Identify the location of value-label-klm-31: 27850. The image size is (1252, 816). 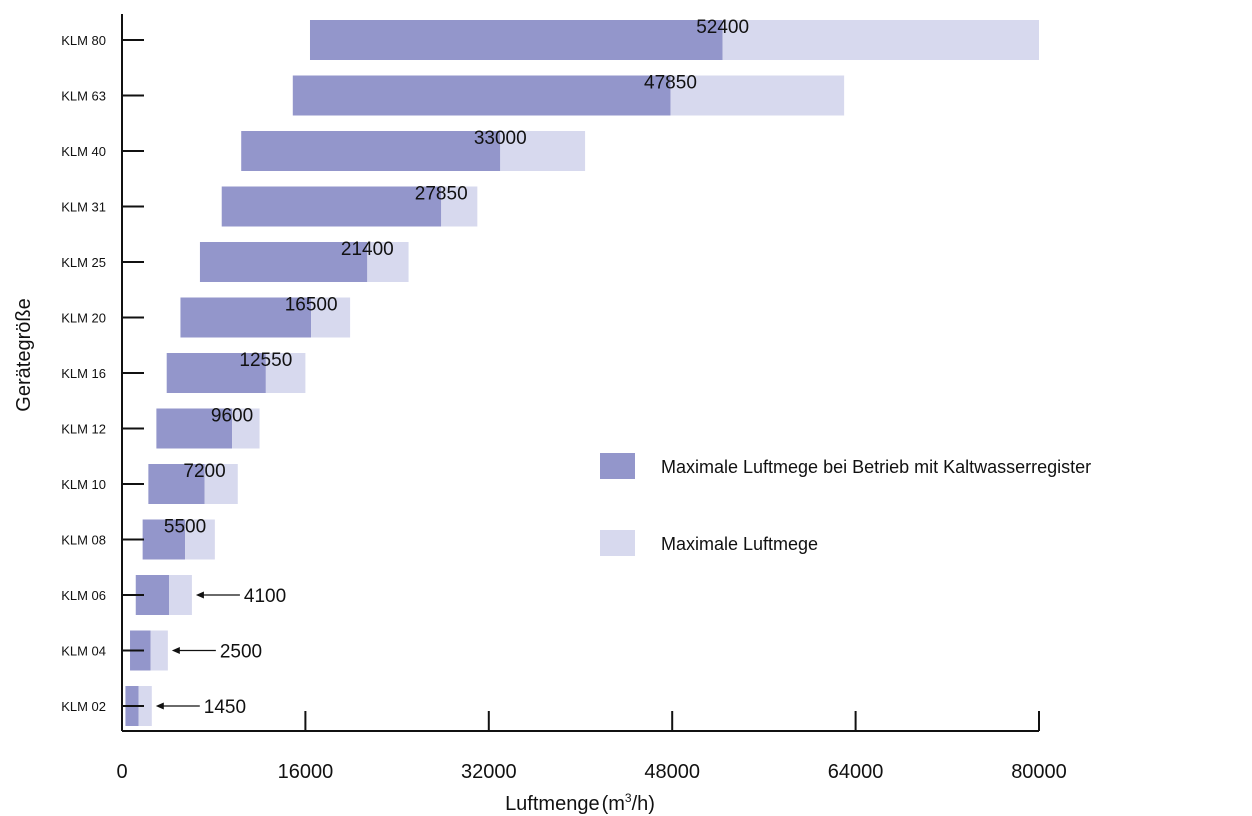
(441, 194).